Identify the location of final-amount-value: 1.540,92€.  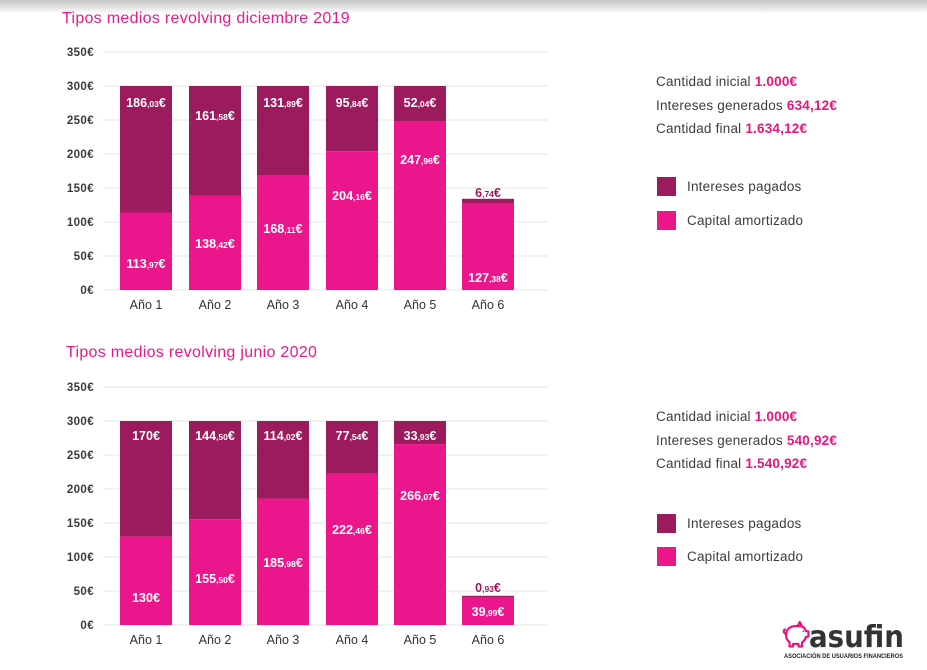
(776, 463).